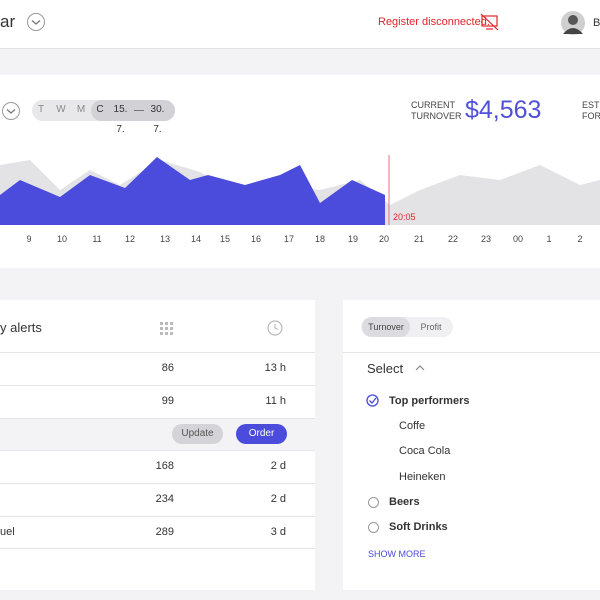  I want to click on item-name: uel, so click(7, 532).